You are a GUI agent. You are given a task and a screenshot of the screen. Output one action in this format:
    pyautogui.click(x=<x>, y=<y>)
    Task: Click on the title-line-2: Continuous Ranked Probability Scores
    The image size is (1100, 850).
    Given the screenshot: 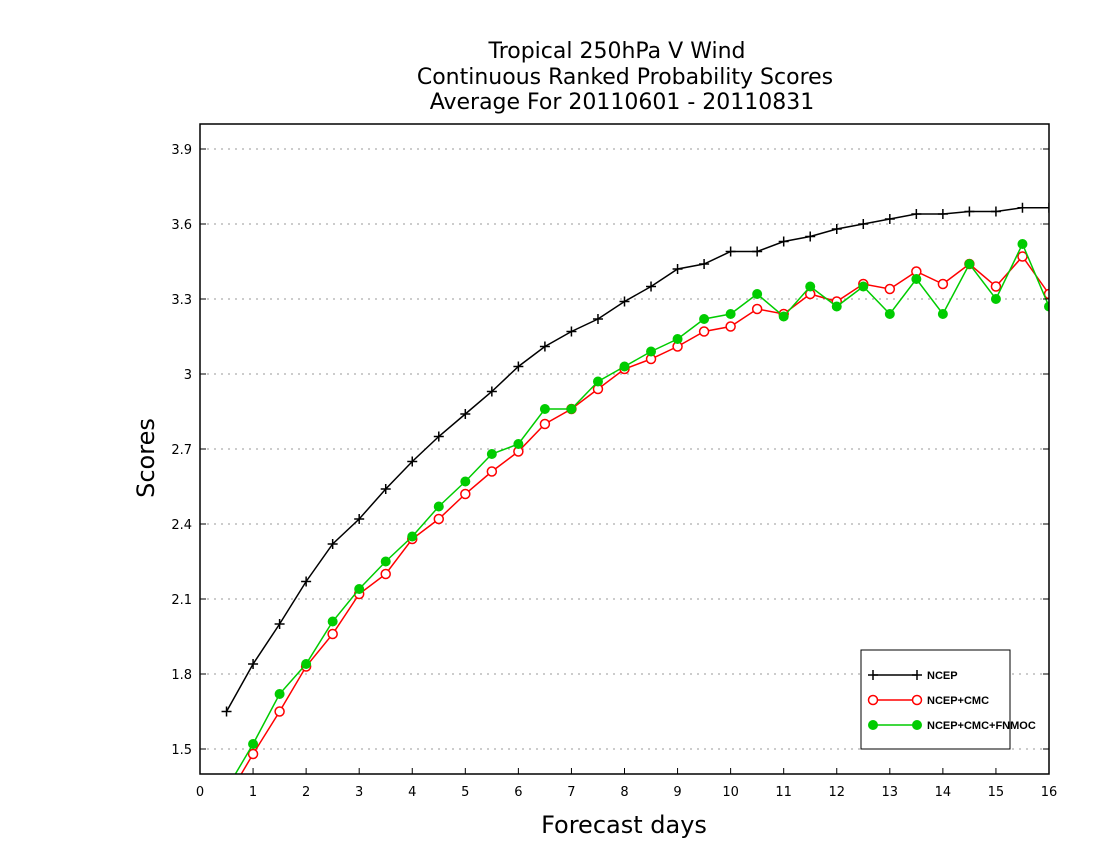 What is the action you would take?
    pyautogui.click(x=625, y=77)
    